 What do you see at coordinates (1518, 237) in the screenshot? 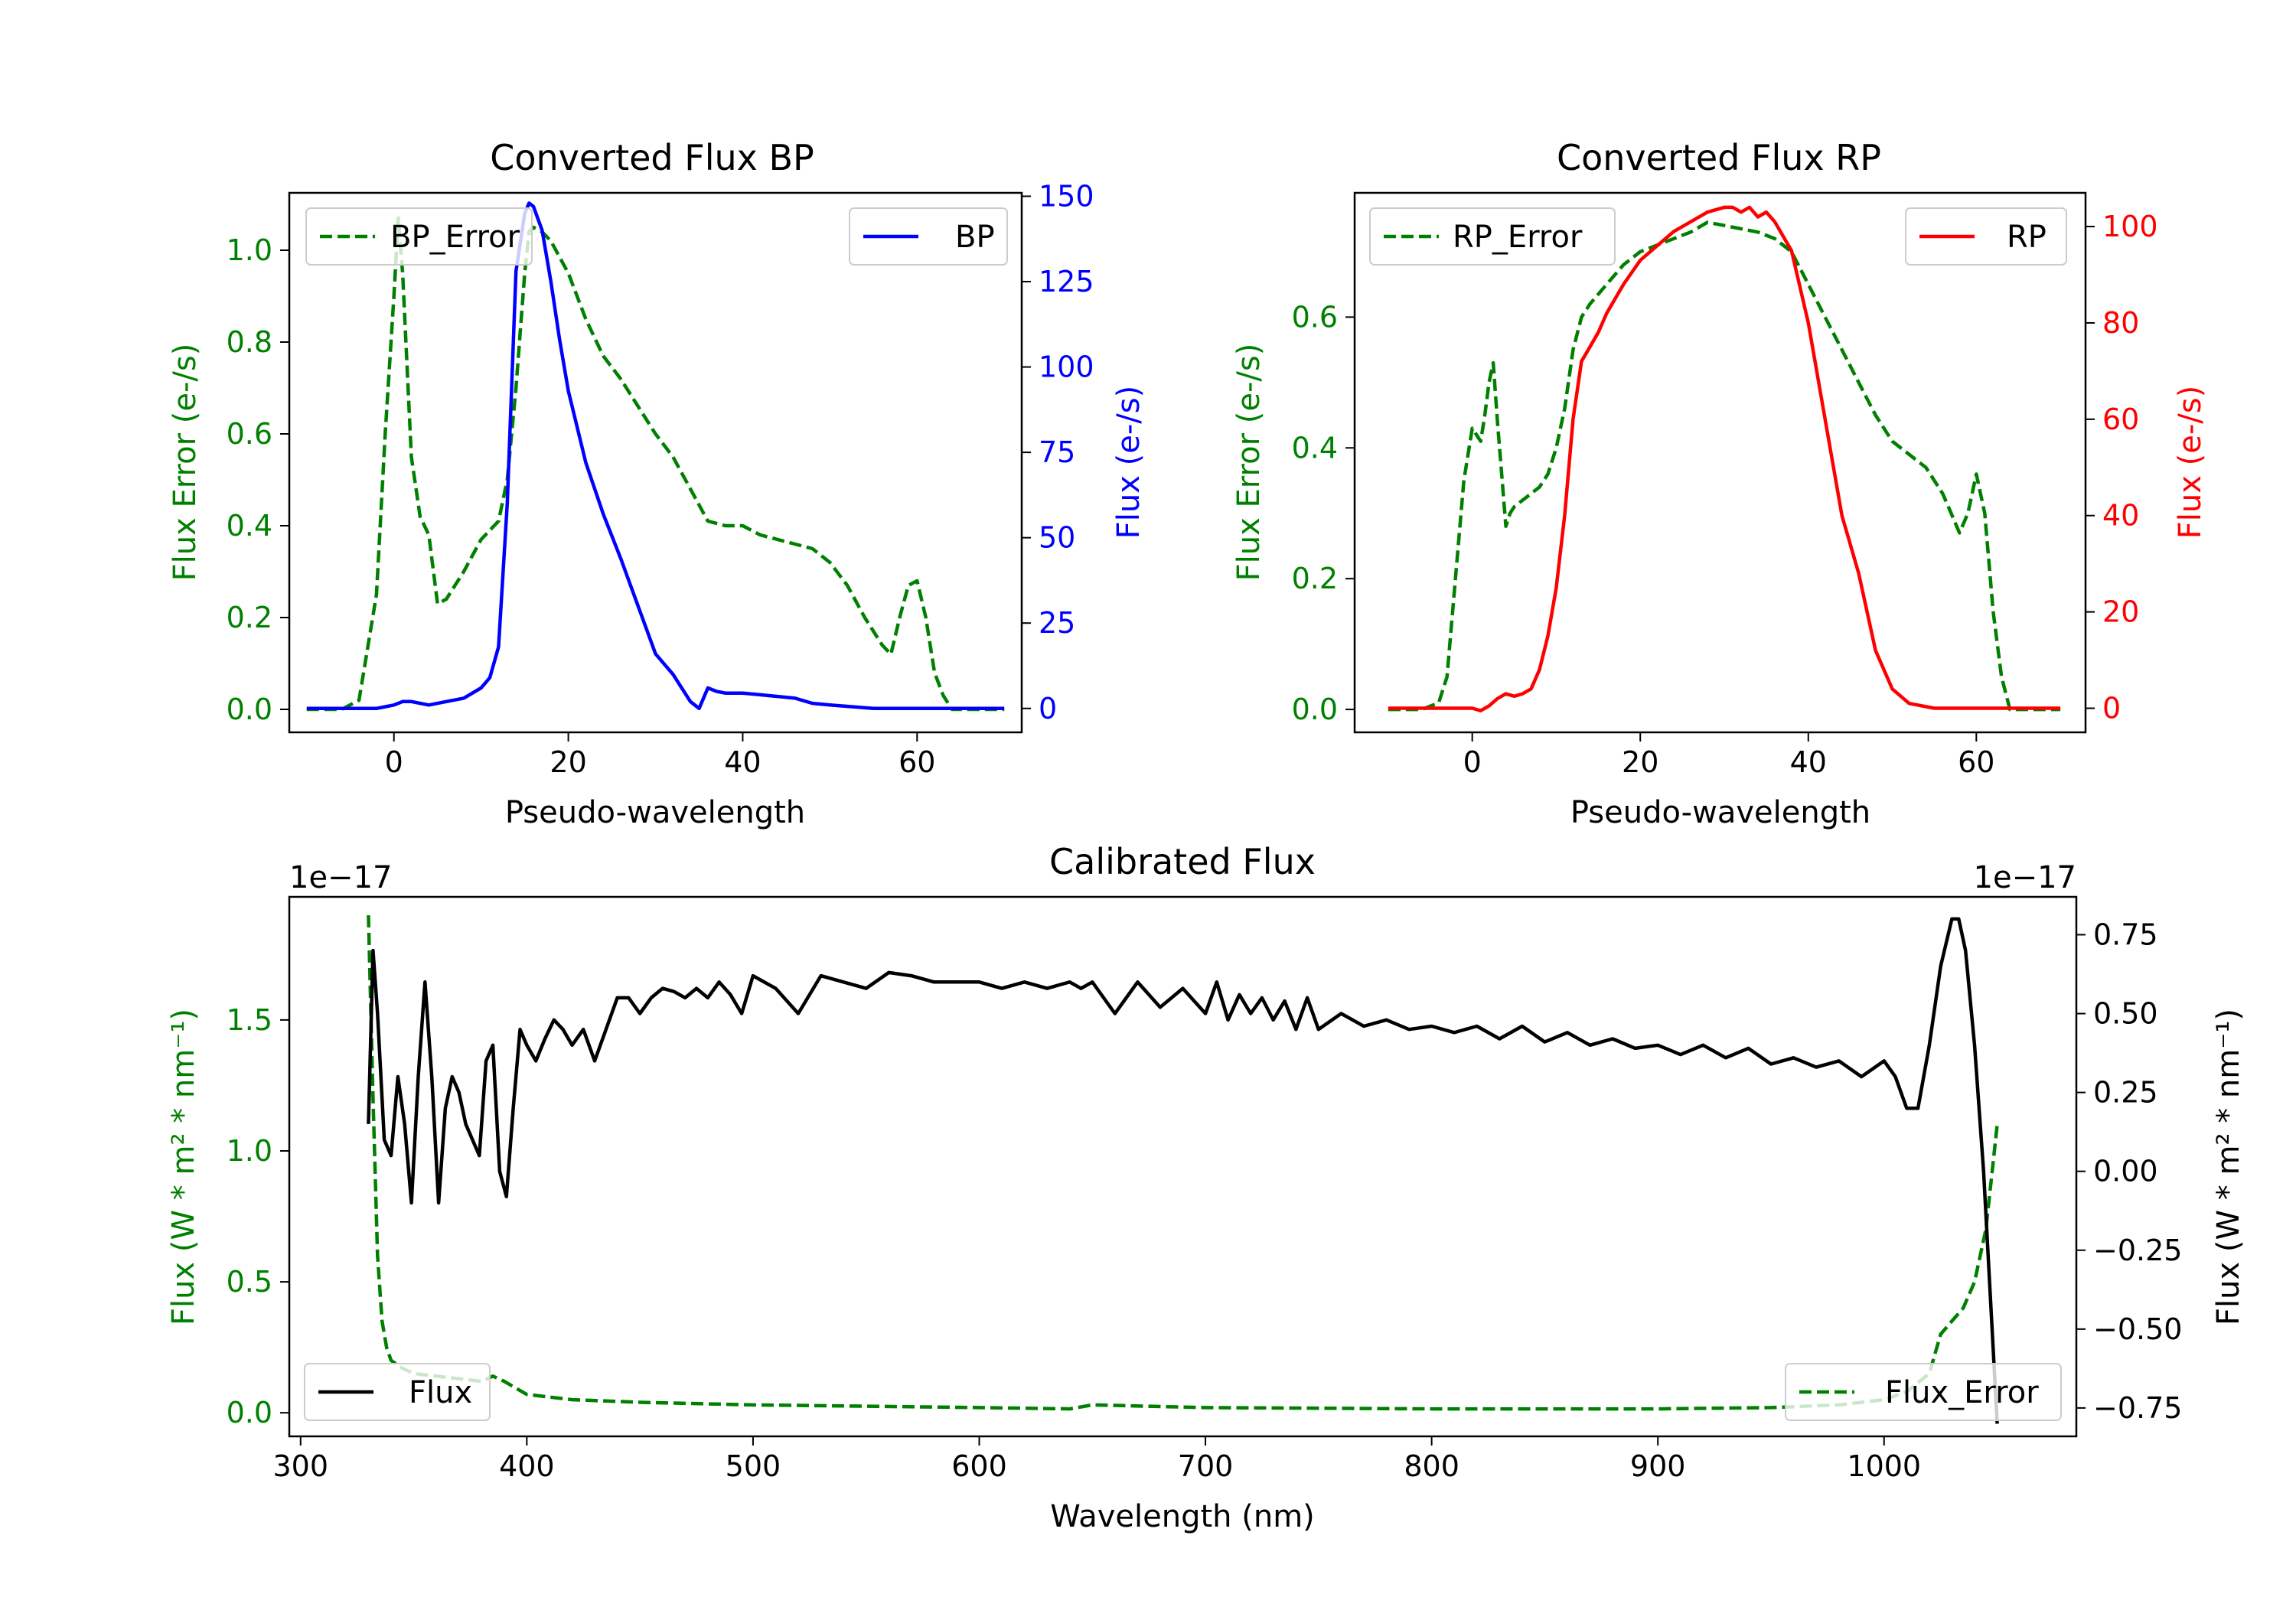
I see `rp-legend-error-label: RP_Error` at bounding box center [1518, 237].